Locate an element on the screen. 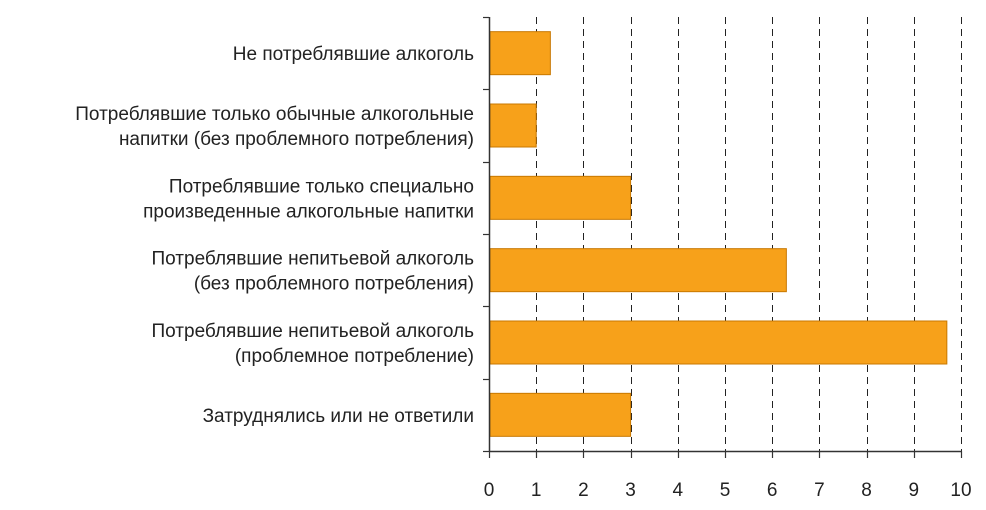  x-tick-label-6: 6 is located at coordinates (772, 490).